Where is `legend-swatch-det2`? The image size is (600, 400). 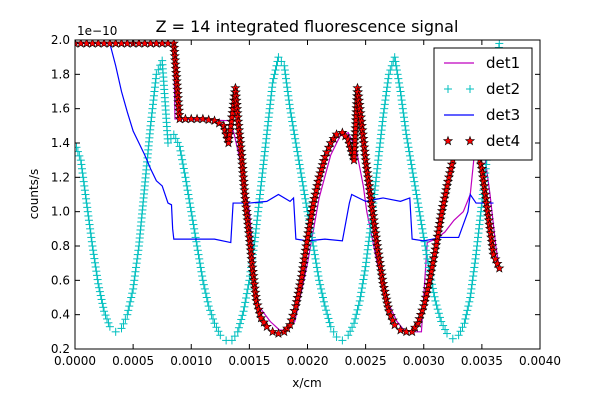 legend-swatch-det2 is located at coordinates (448, 89).